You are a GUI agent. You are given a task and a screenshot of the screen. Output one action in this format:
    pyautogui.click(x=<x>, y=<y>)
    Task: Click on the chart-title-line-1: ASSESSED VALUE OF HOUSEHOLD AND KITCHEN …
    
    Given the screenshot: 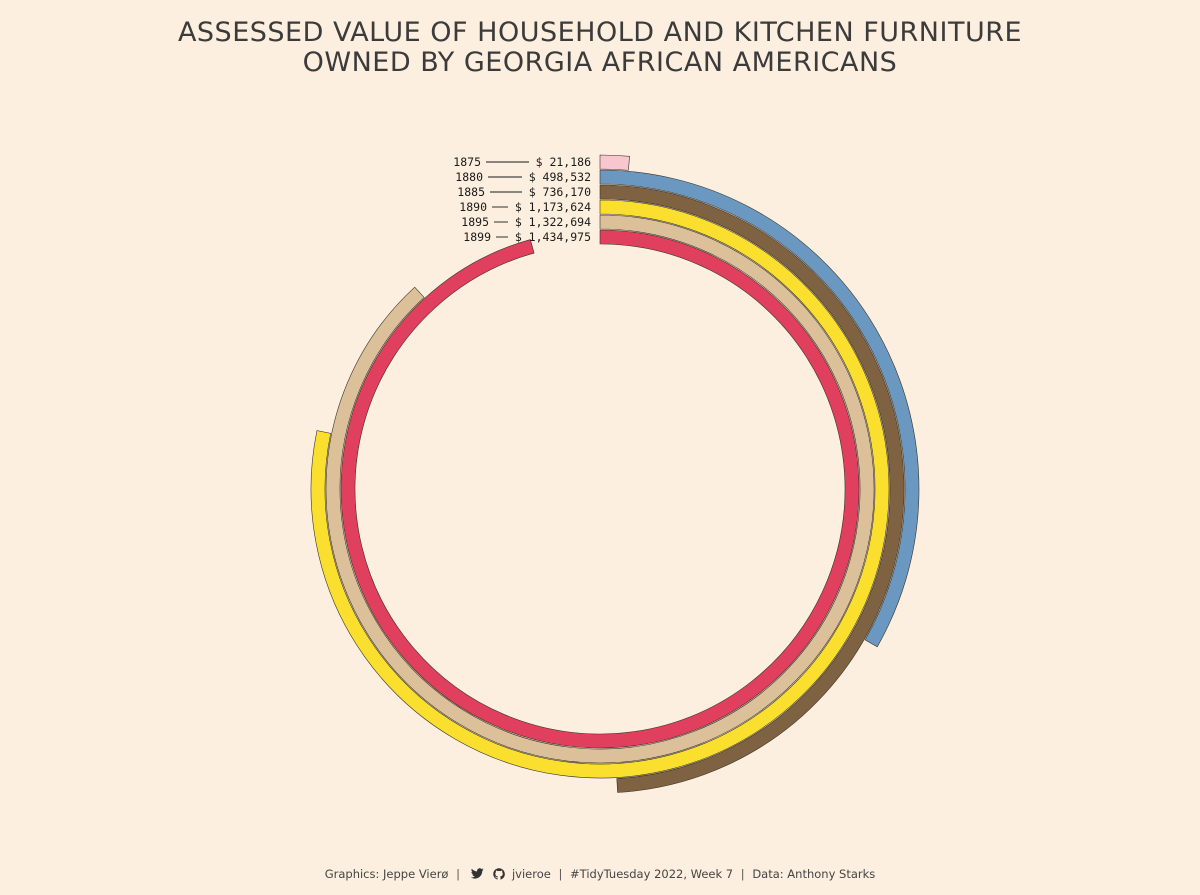 What is the action you would take?
    pyautogui.click(x=600, y=32)
    